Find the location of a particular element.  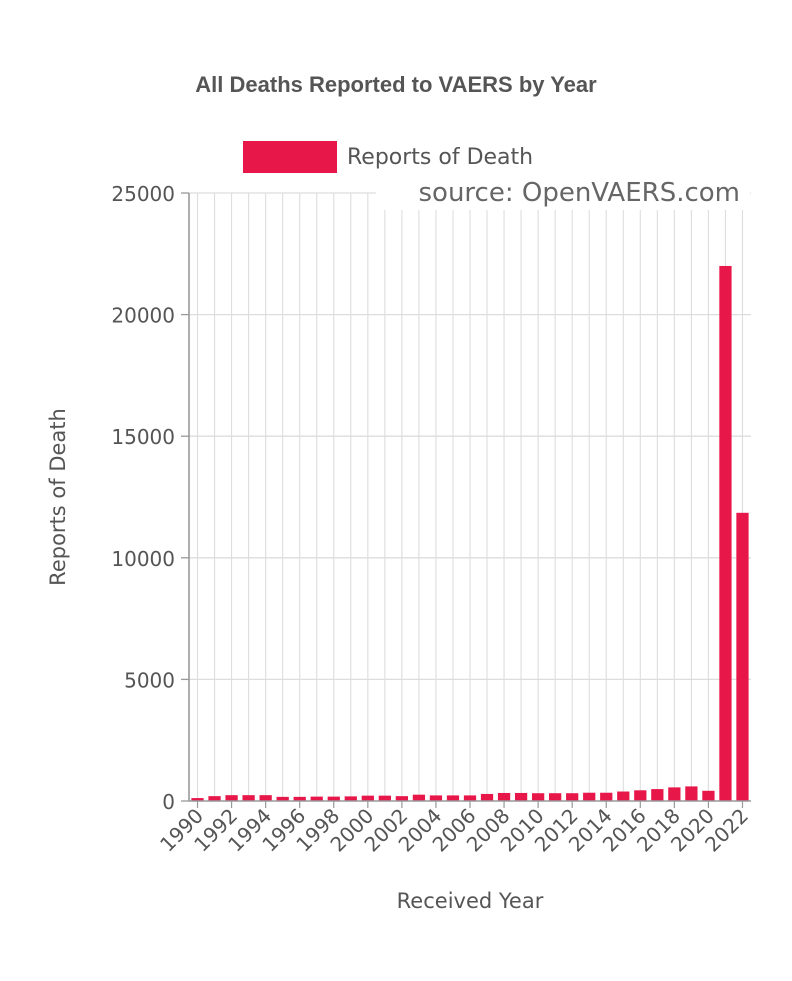

bar-1992 is located at coordinates (231, 798).